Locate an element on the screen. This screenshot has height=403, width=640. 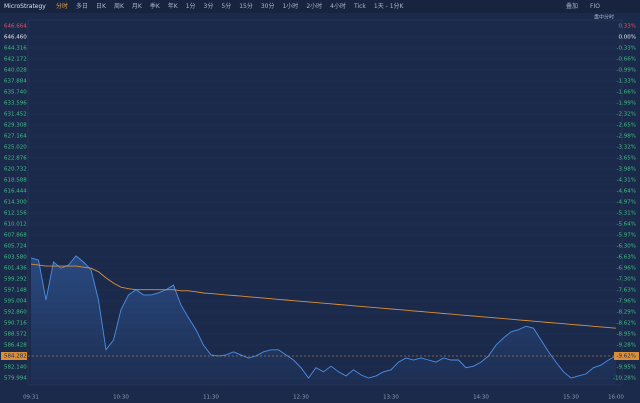
y-tick-label: 586.428 is located at coordinates (15, 345).